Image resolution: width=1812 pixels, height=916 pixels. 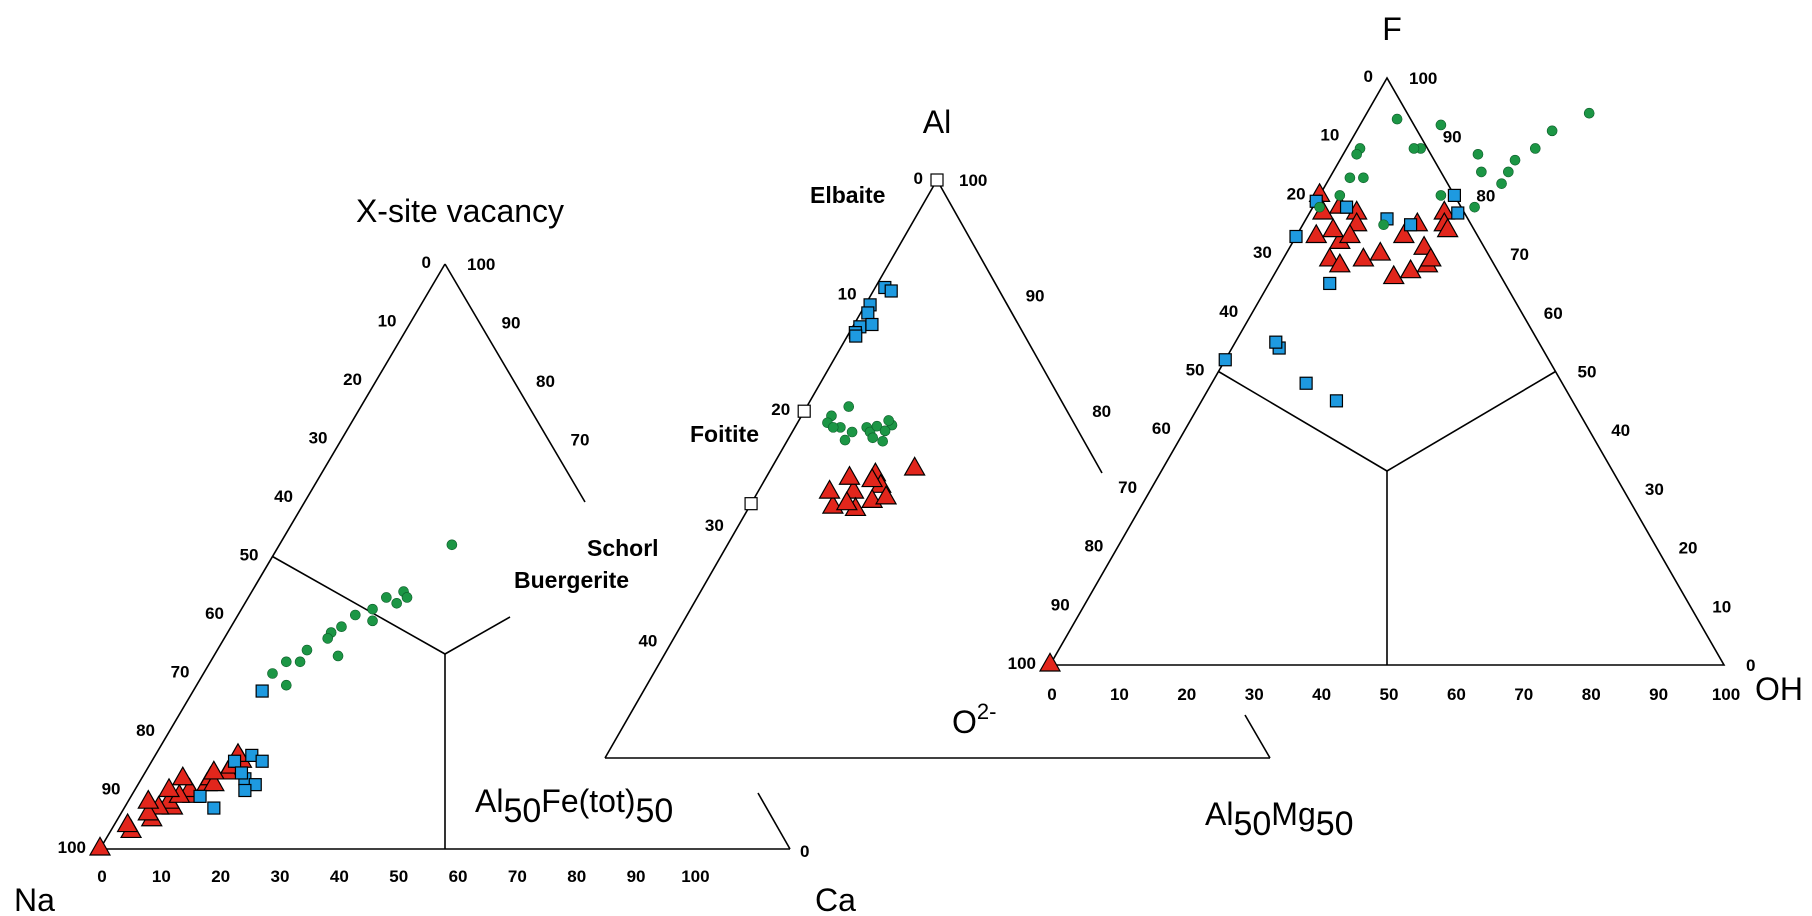 What do you see at coordinates (574, 806) in the screenshot?
I see `vertex-label-sub: Al50Fe(tot)50` at bounding box center [574, 806].